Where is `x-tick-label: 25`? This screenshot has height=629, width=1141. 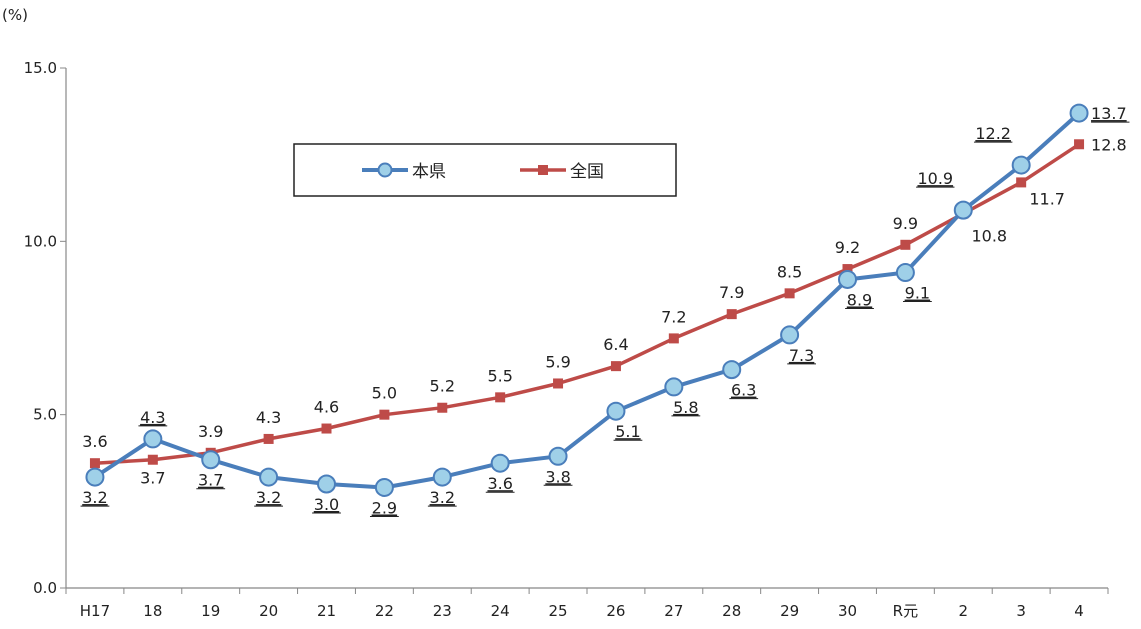
x-tick-label: 25 is located at coordinates (558, 611).